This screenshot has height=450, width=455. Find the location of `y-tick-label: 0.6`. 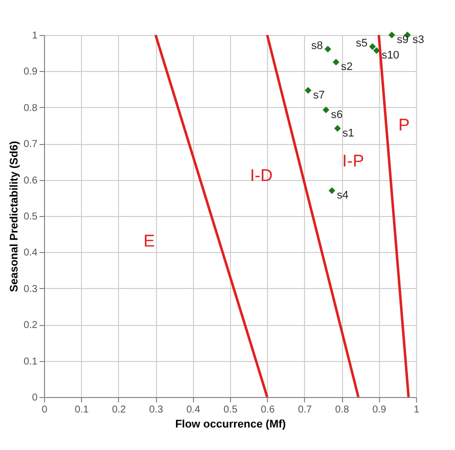

y-tick-label: 0.6 is located at coordinates (31, 180).